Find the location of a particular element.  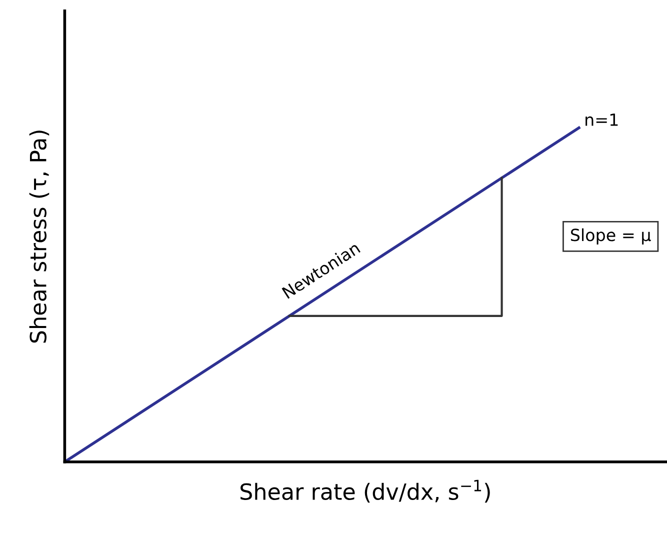

y-axis-title: Shear stress (τ, Pa) is located at coordinates (39, 236).